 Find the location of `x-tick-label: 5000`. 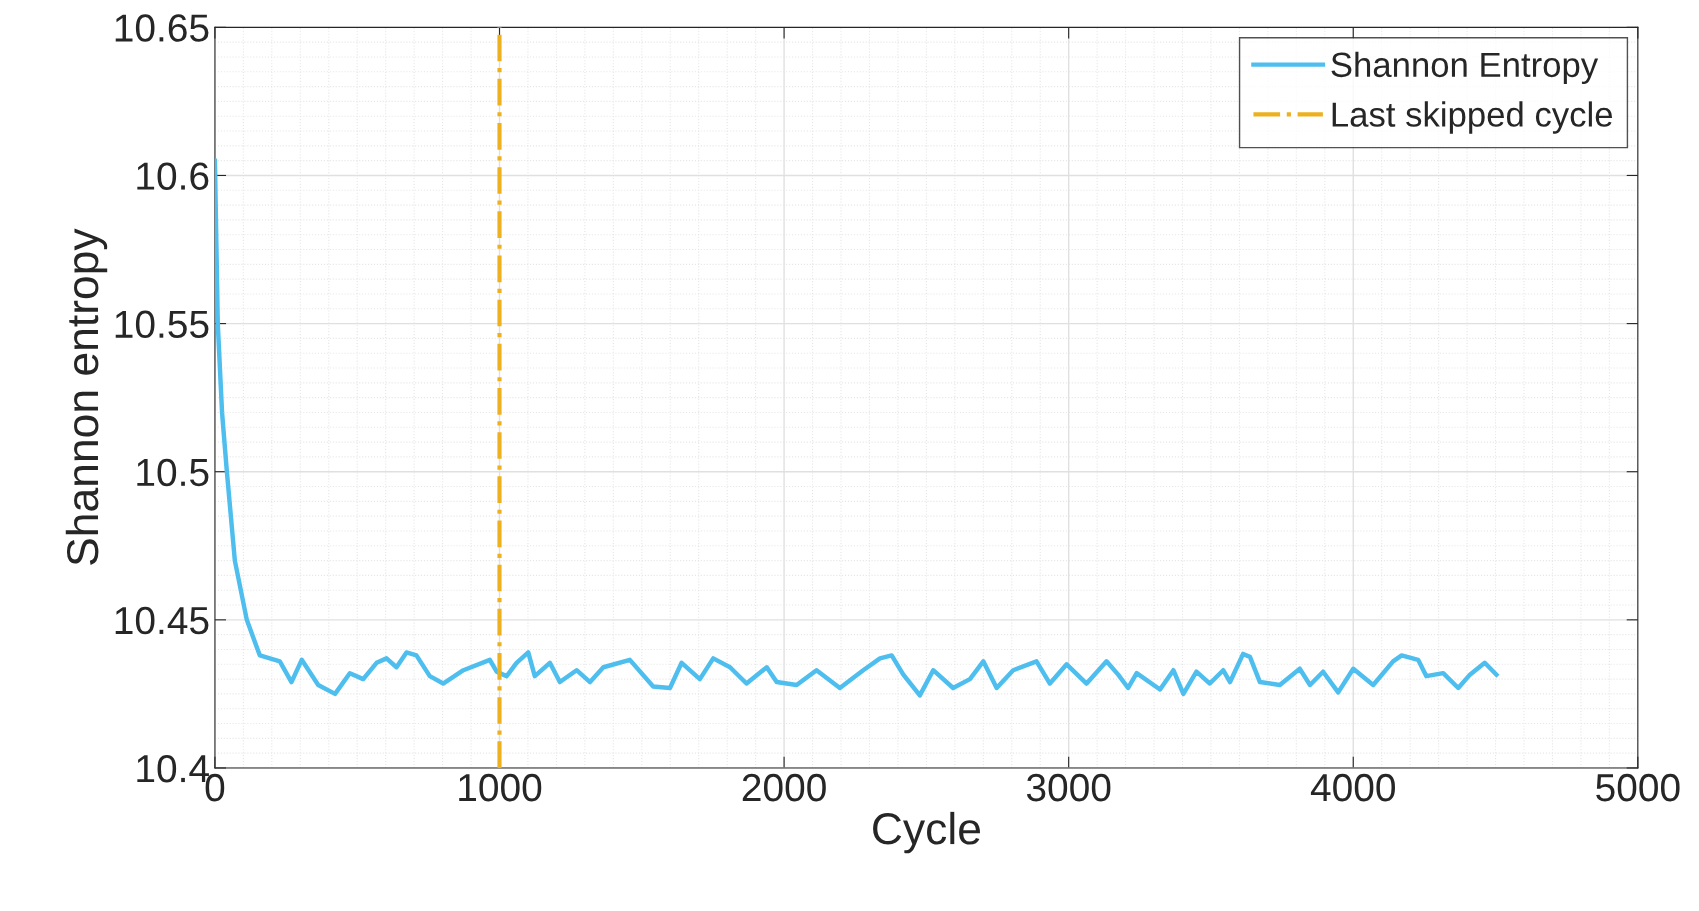

x-tick-label: 5000 is located at coordinates (1638, 787).